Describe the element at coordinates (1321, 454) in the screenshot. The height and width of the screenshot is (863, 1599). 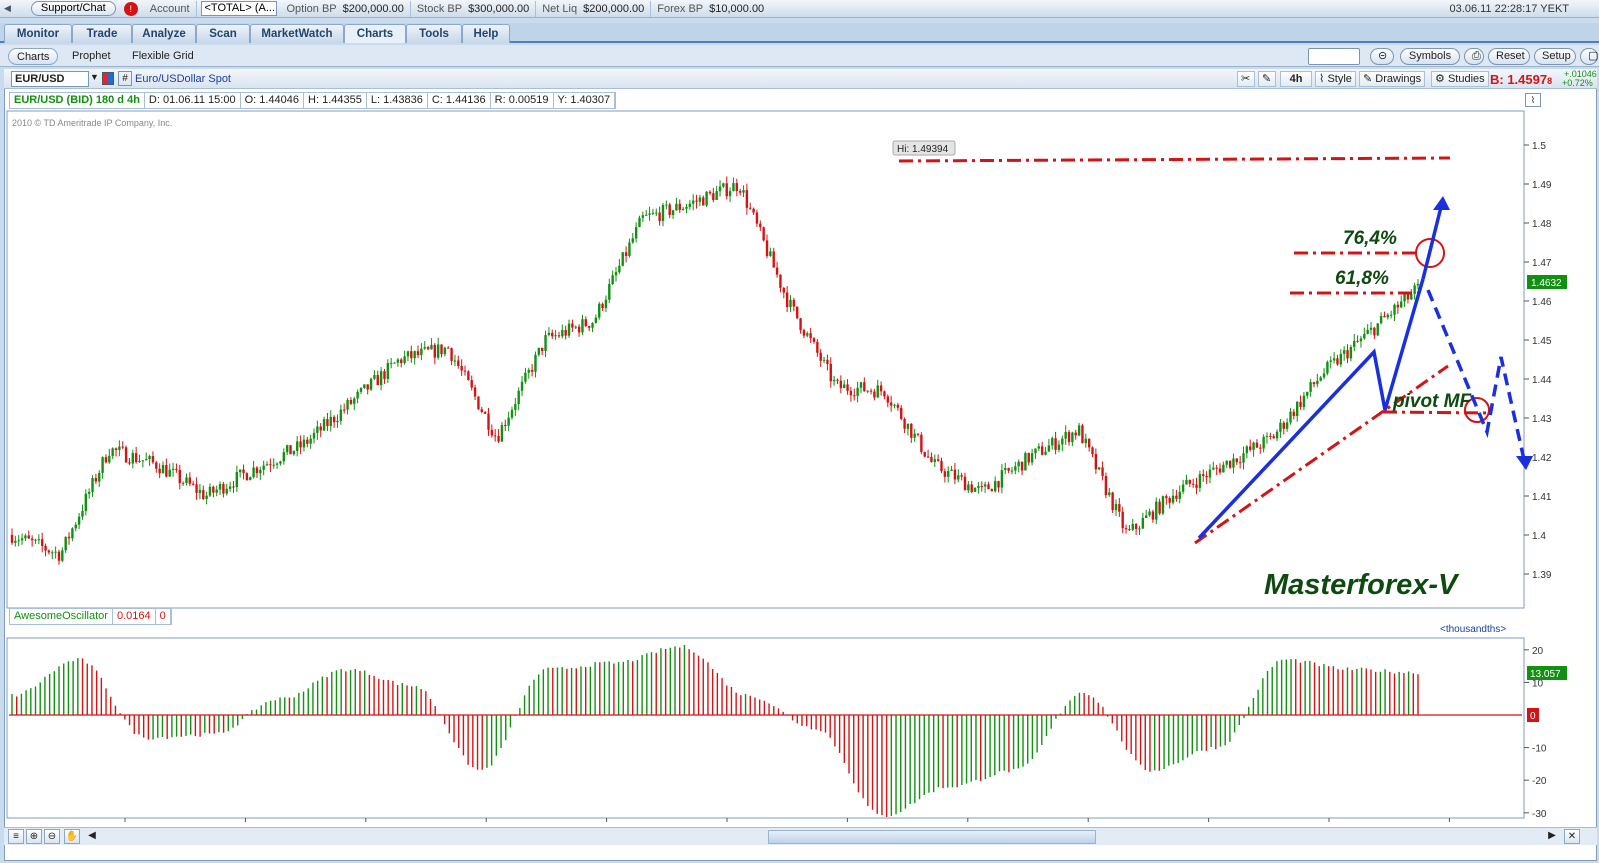
I see `trend-support-line` at that location.